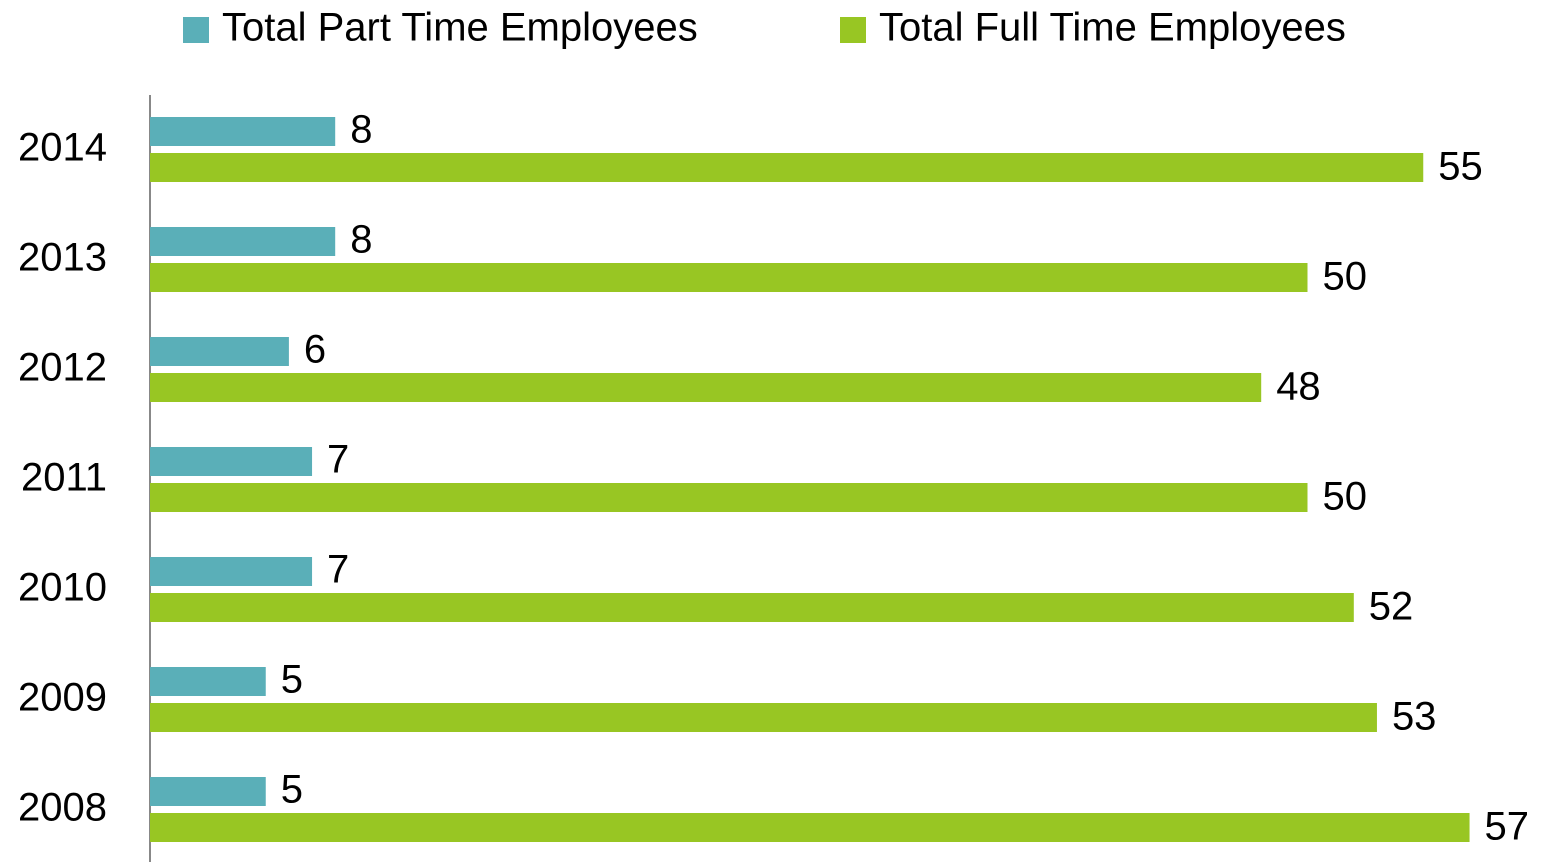  I want to click on y-tick-label: 2011, so click(64, 478).